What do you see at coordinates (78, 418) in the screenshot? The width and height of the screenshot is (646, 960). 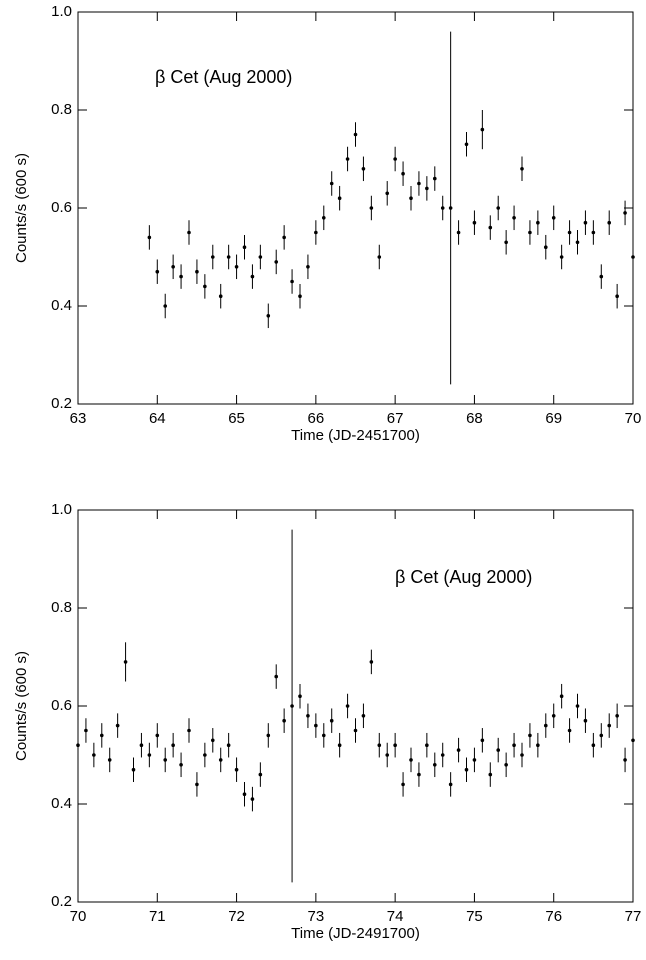 I see `x-tick-label: 63` at bounding box center [78, 418].